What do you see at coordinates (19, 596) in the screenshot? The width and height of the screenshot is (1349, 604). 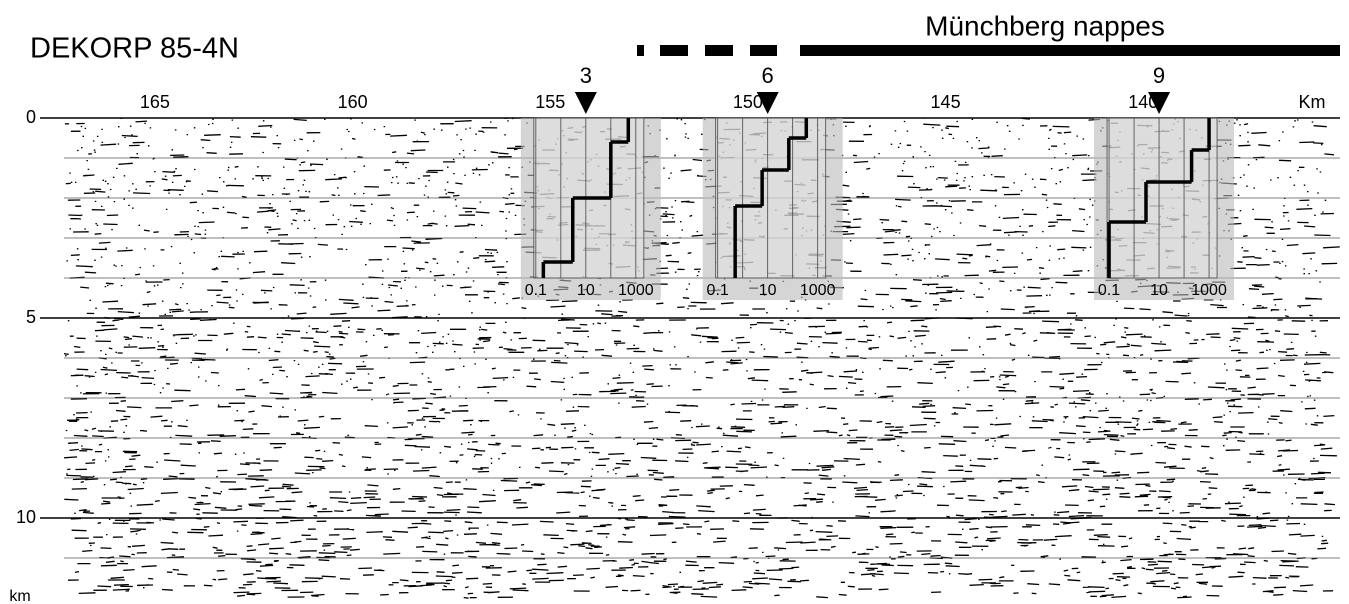 I see `depth-unit: km` at bounding box center [19, 596].